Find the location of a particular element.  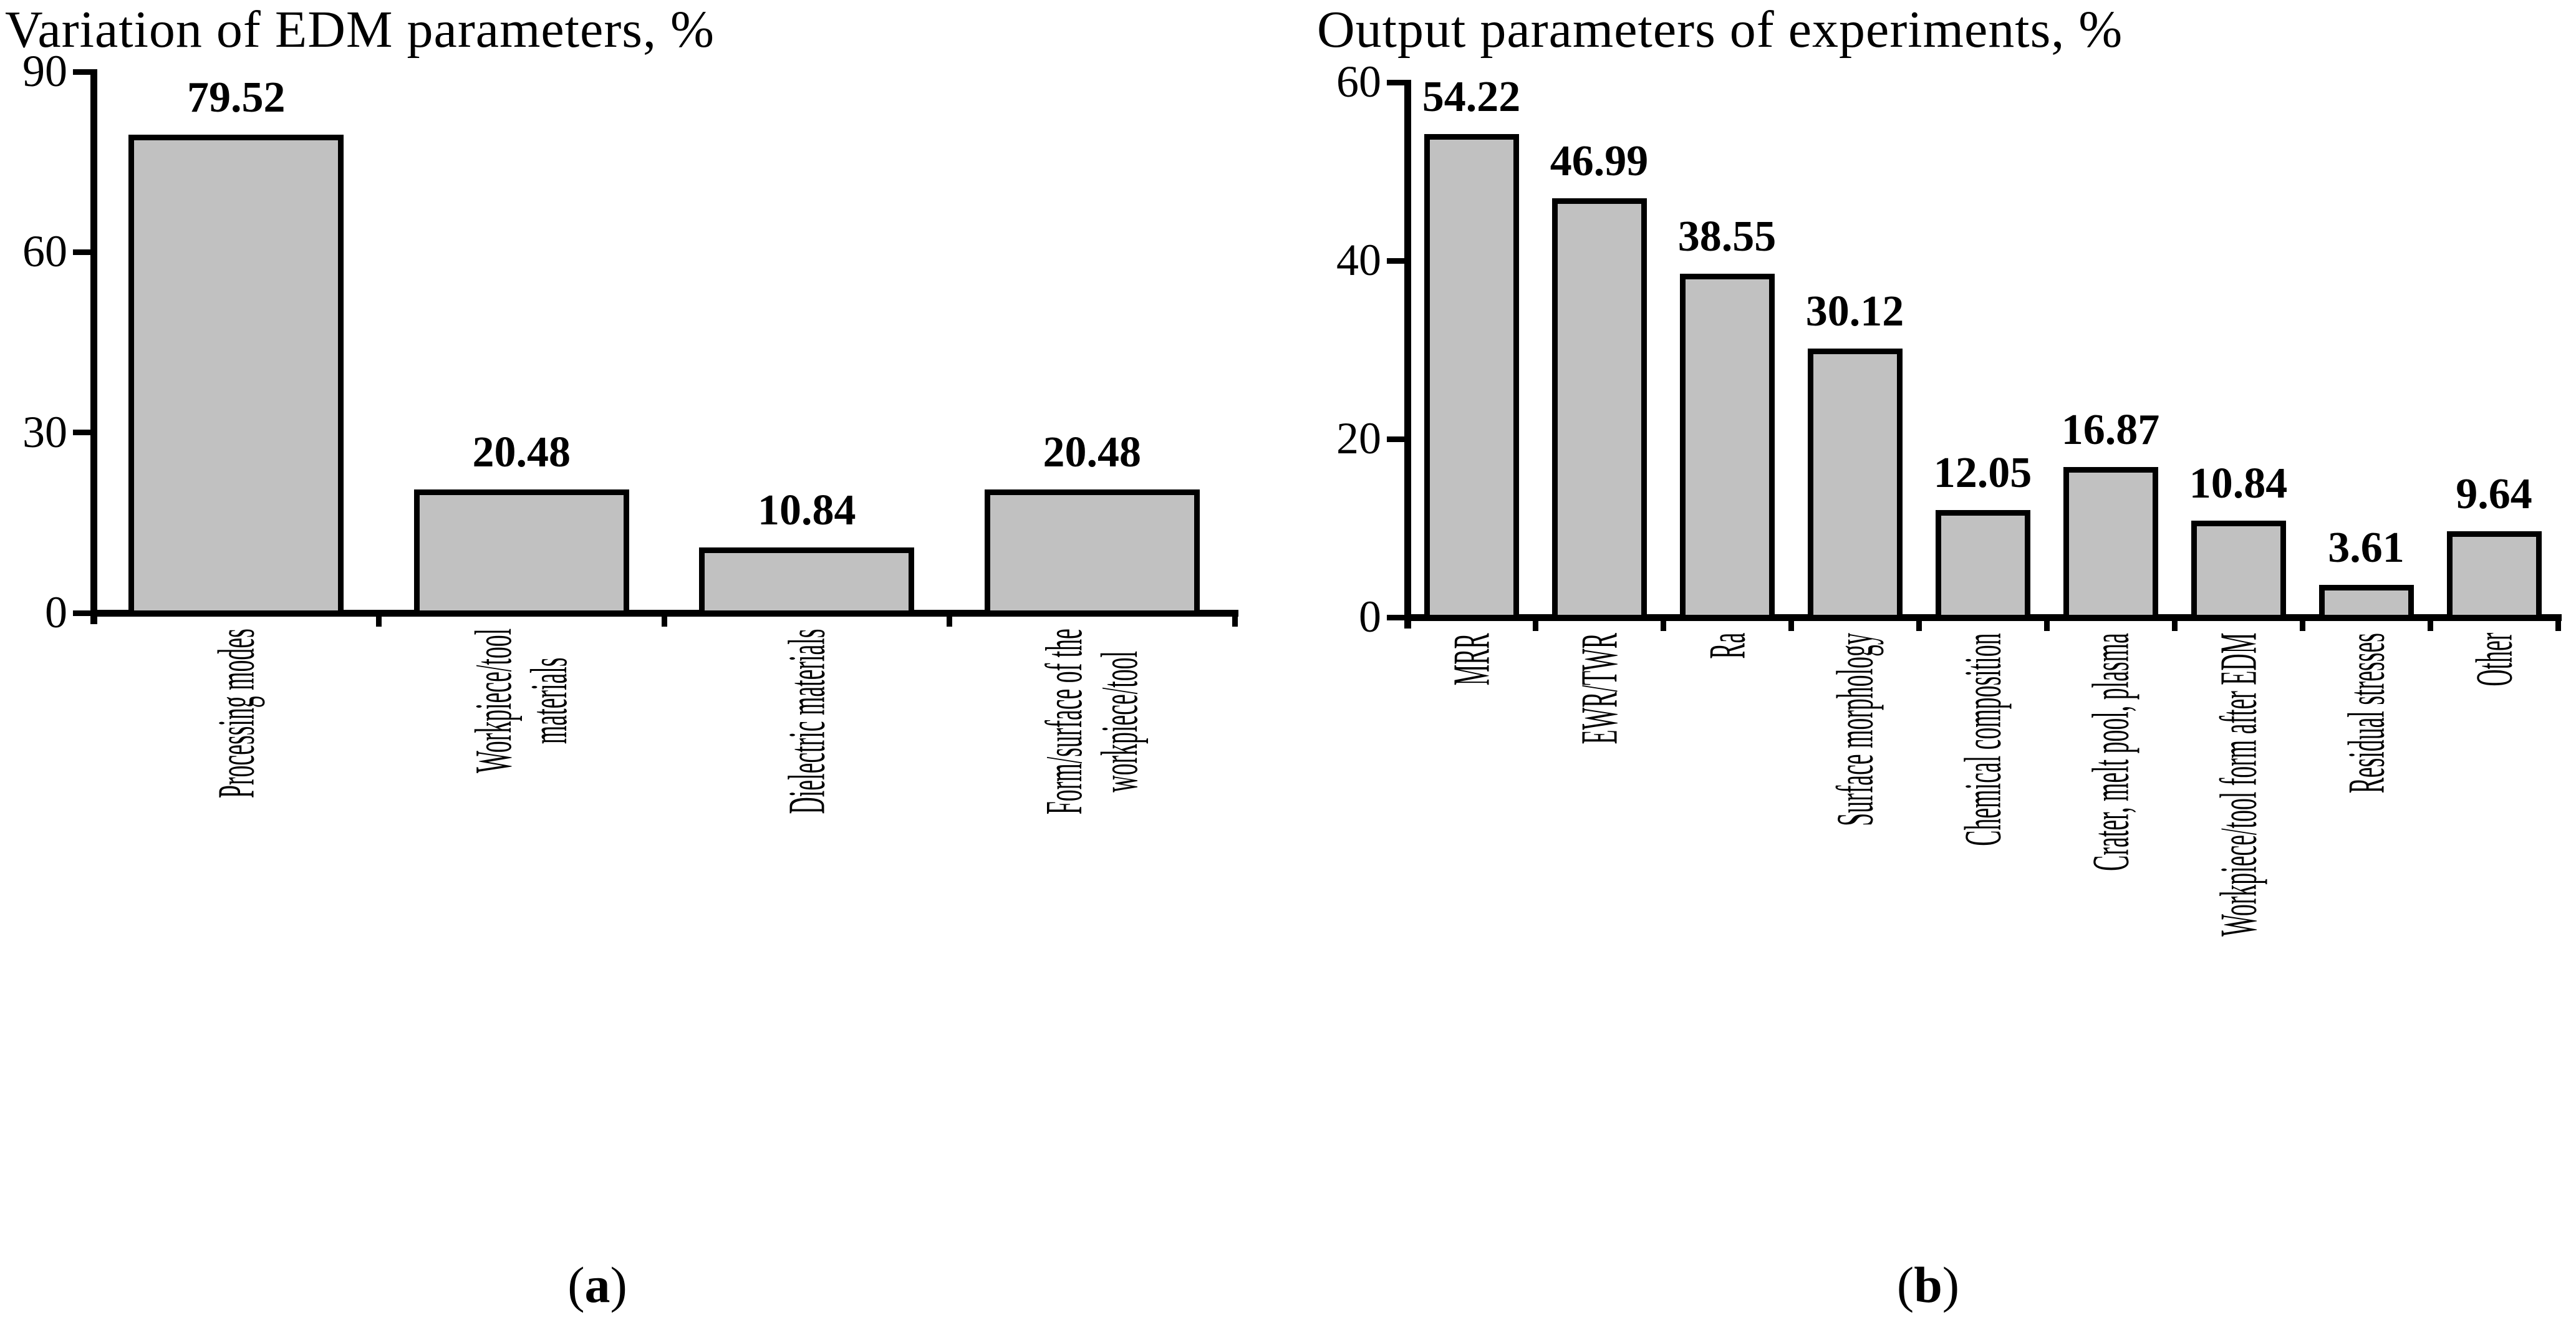

bar-value-label: 16.87 is located at coordinates (2110, 429).